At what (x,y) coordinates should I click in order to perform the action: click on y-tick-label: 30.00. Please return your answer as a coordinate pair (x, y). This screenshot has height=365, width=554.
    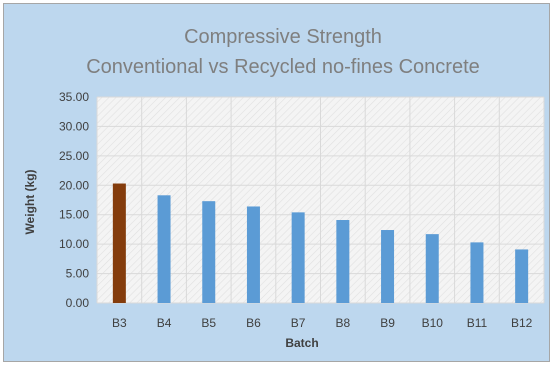
    Looking at the image, I should click on (74, 126).